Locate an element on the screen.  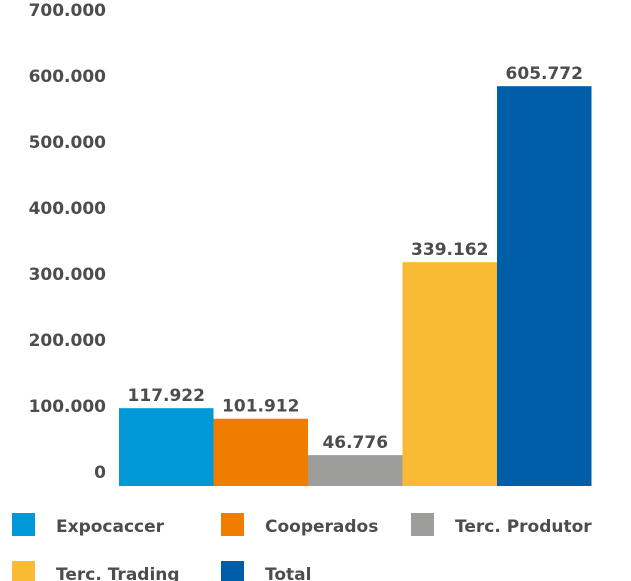
data-label: 101.912 is located at coordinates (260, 407).